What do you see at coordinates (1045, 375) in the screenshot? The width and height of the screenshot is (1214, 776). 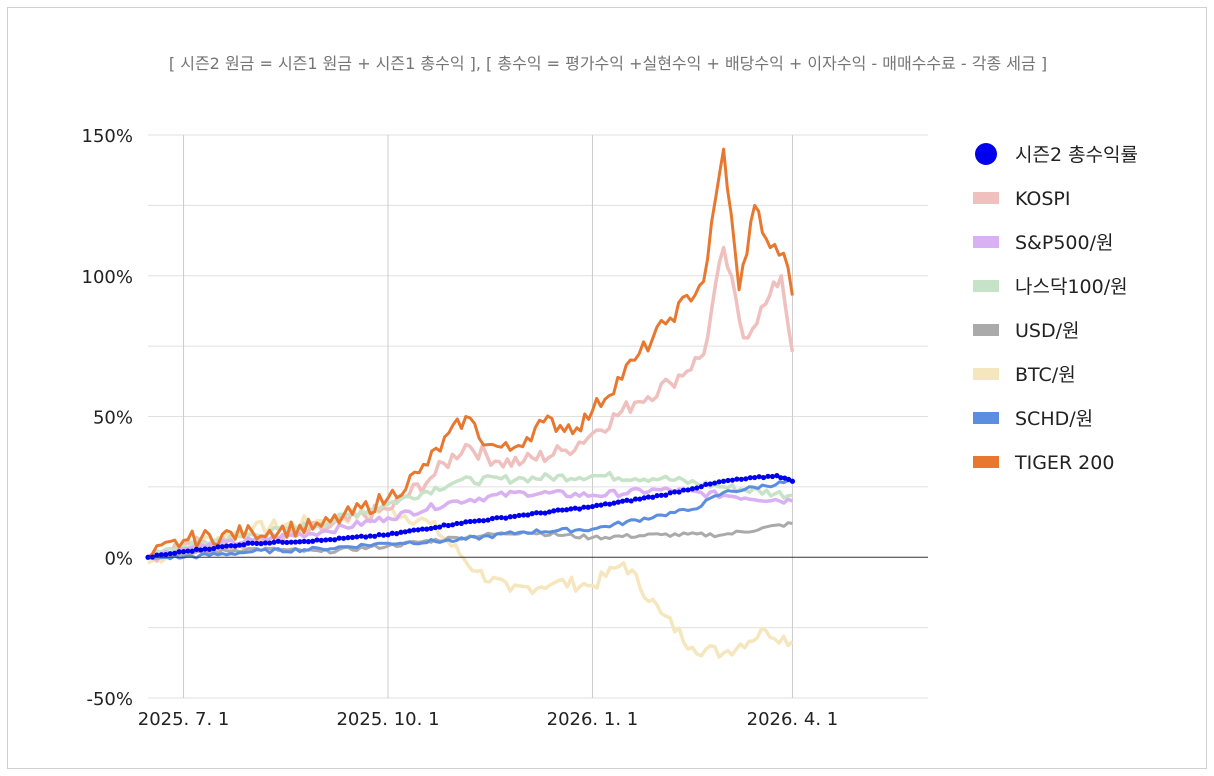 I see `legend-label: BTC/원` at bounding box center [1045, 375].